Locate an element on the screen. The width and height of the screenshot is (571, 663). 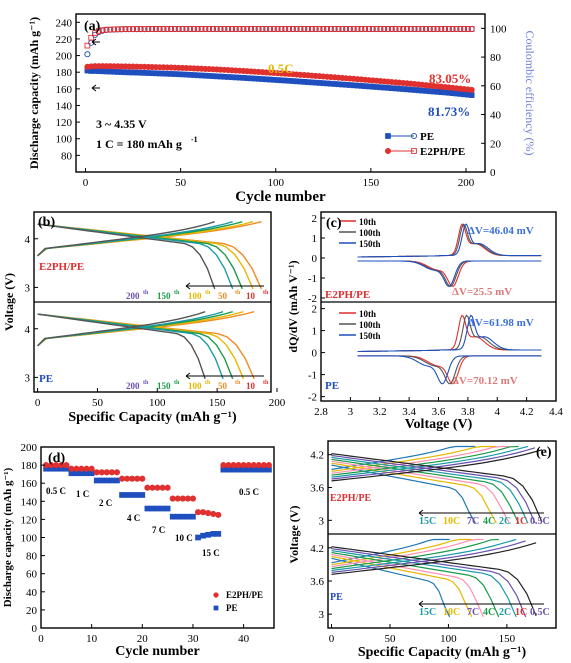
panel-label: (a) is located at coordinates (92, 26).